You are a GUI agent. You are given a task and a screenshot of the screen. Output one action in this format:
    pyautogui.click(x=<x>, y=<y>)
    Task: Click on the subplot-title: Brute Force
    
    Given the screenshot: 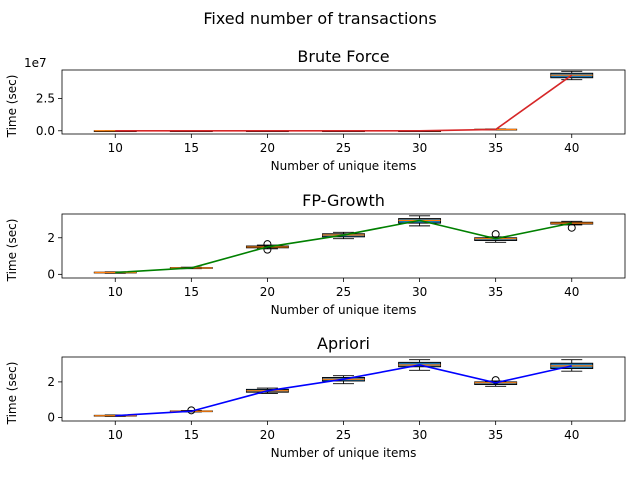 What is the action you would take?
    pyautogui.click(x=343, y=56)
    